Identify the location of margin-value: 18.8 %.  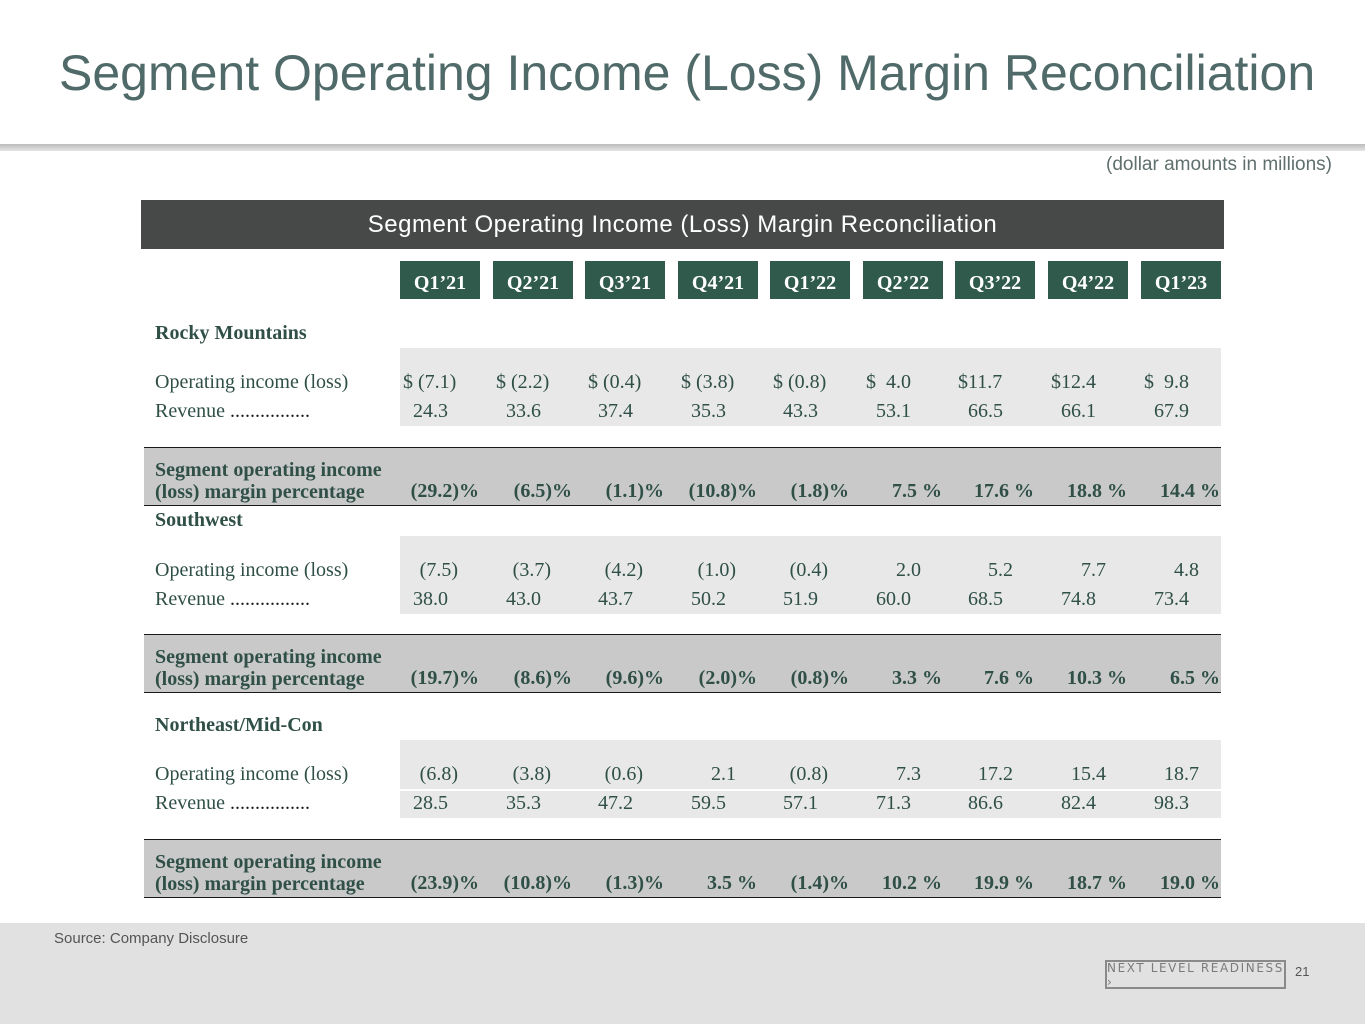
(1097, 491).